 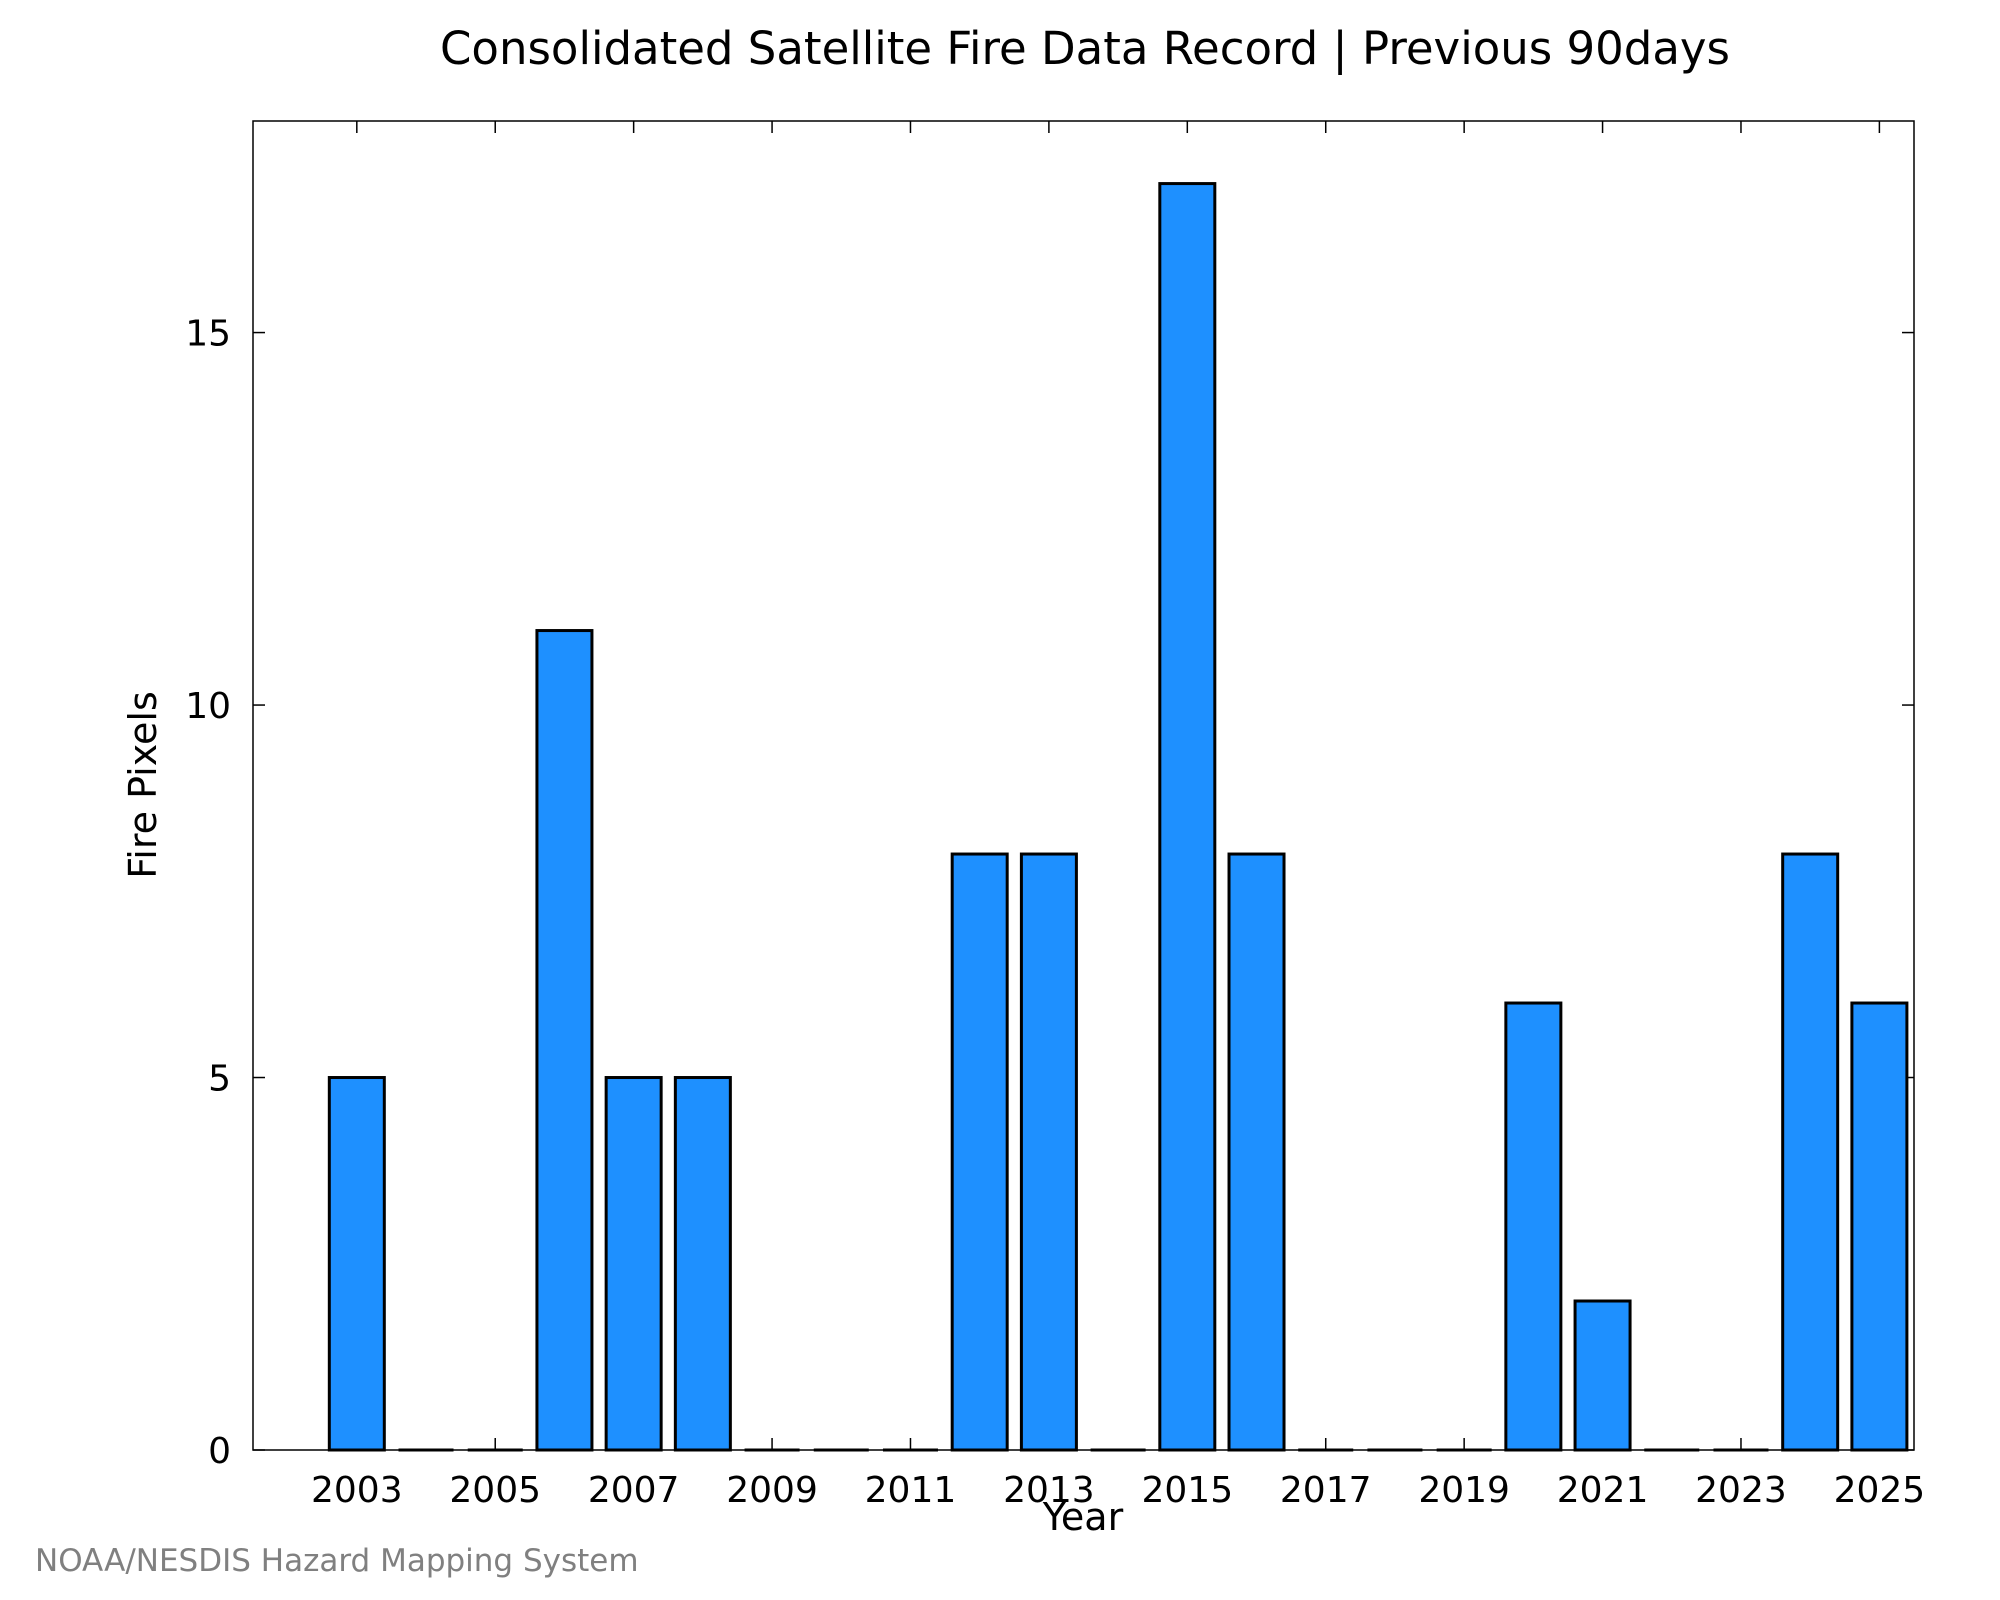 I want to click on x-tick-label: 2005, so click(x=495, y=1490).